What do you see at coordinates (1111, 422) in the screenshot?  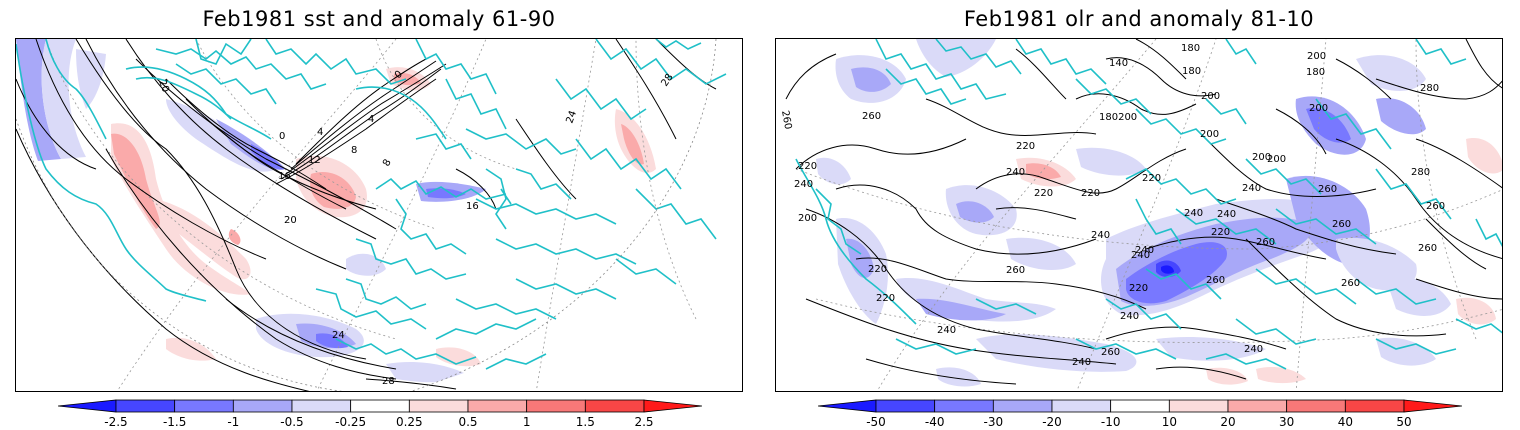 I see `colorbar-tick-label: -10` at bounding box center [1111, 422].